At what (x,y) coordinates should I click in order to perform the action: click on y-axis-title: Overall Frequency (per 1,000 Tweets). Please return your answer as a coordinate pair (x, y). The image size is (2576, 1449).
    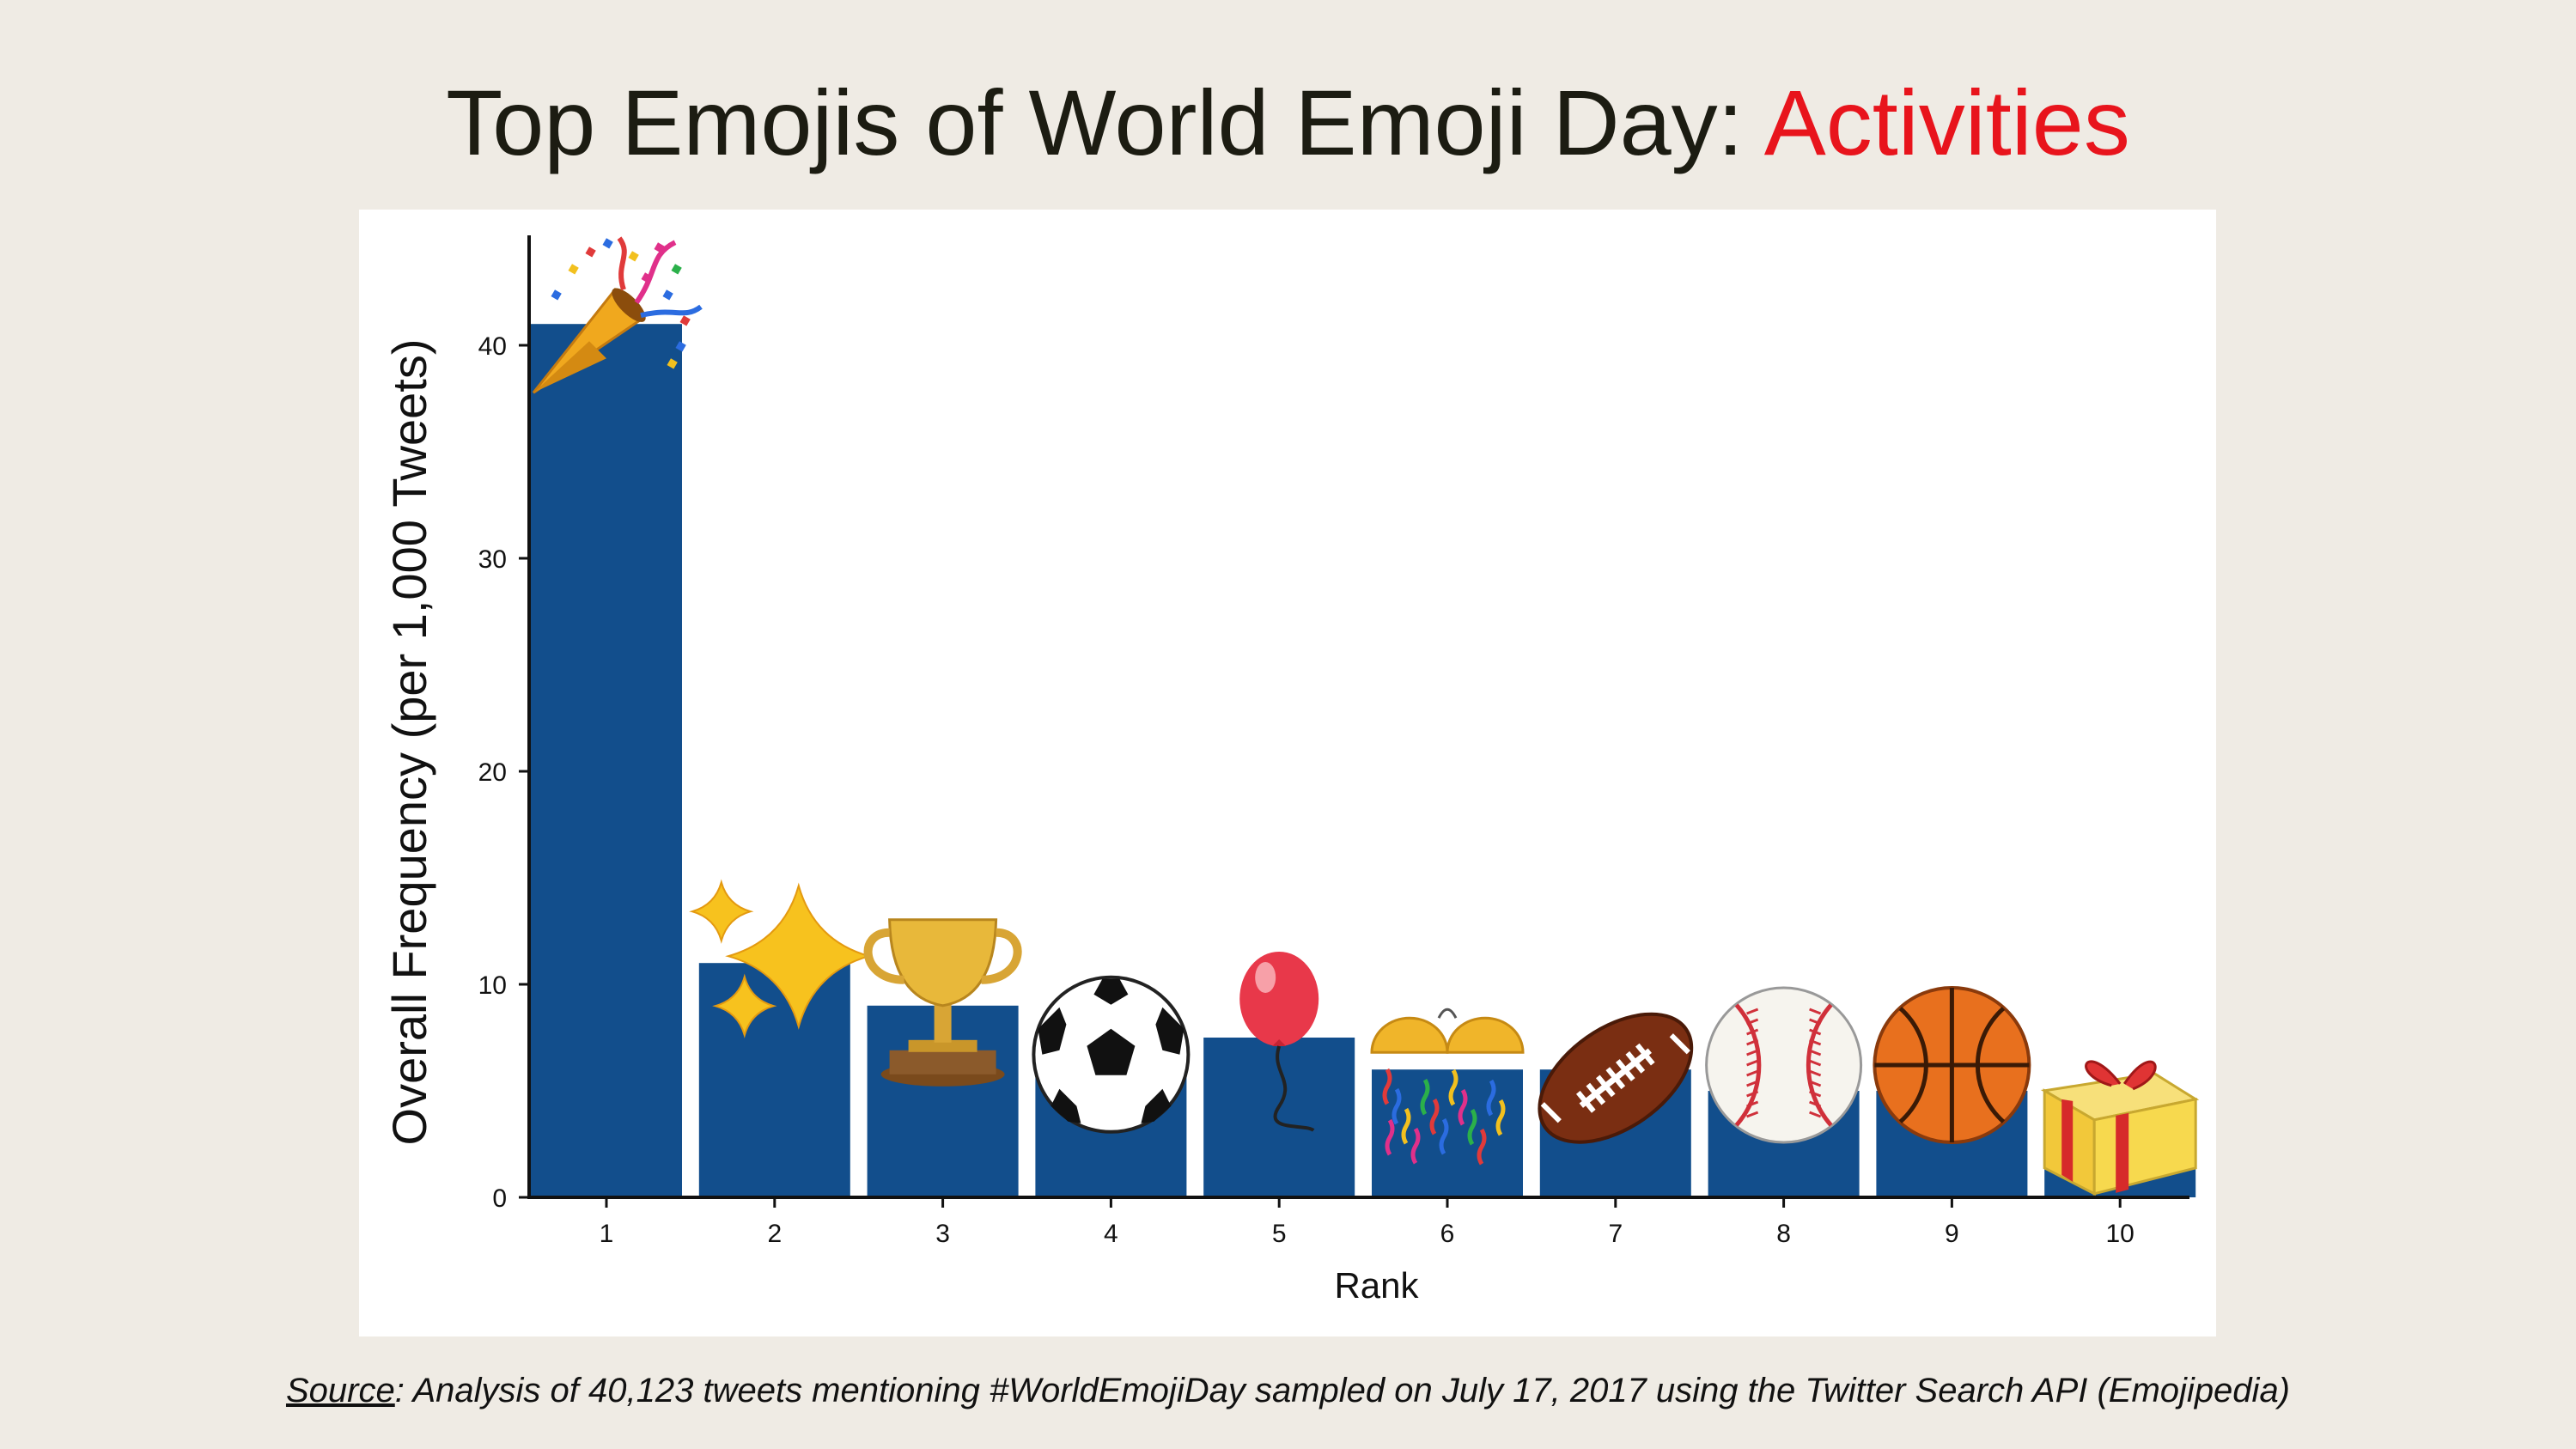
    Looking at the image, I should click on (409, 742).